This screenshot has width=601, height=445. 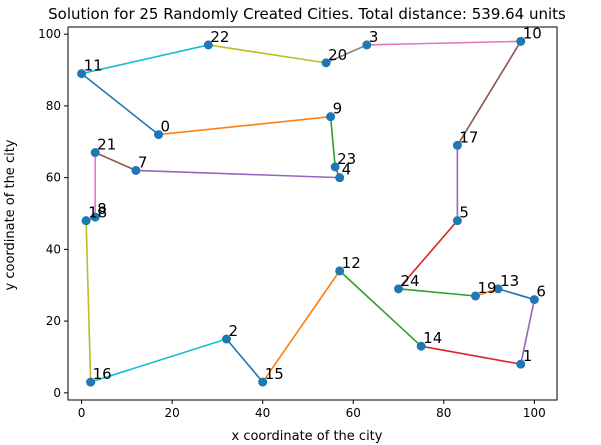 I want to click on y-tick-label-100: 100, so click(x=49, y=34).